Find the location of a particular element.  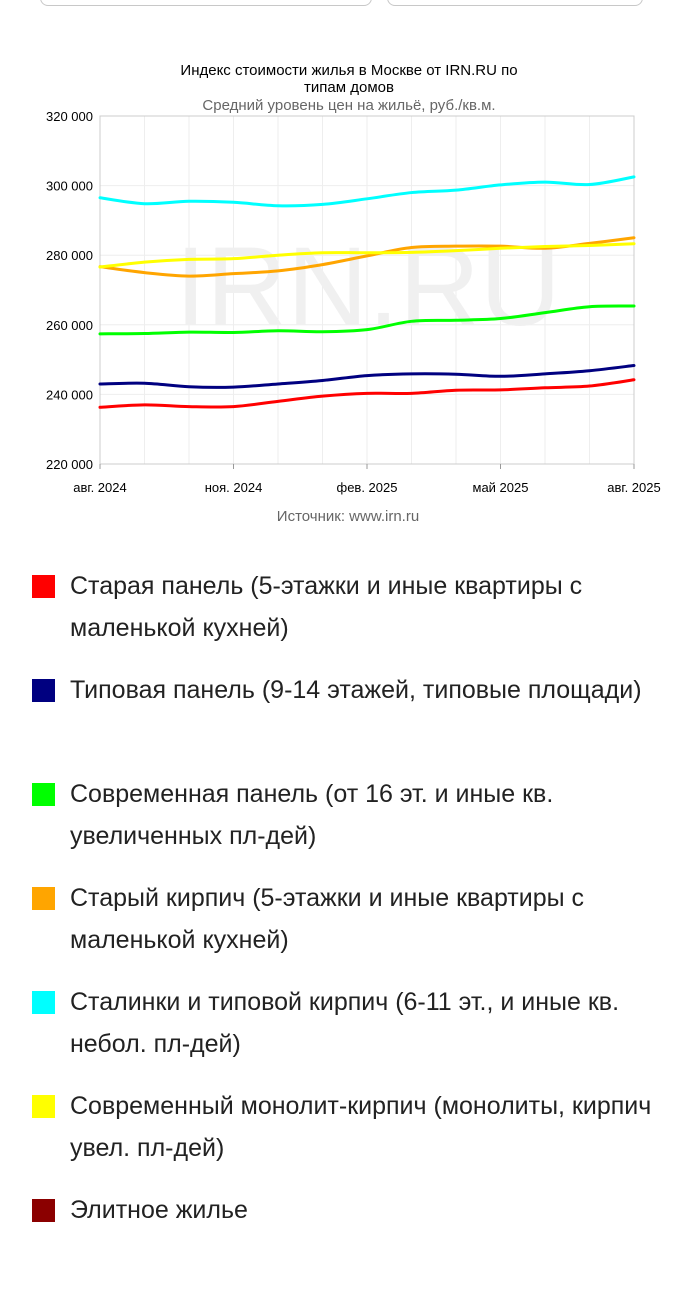

x-tick-label: авг. 2024 is located at coordinates (99, 487).